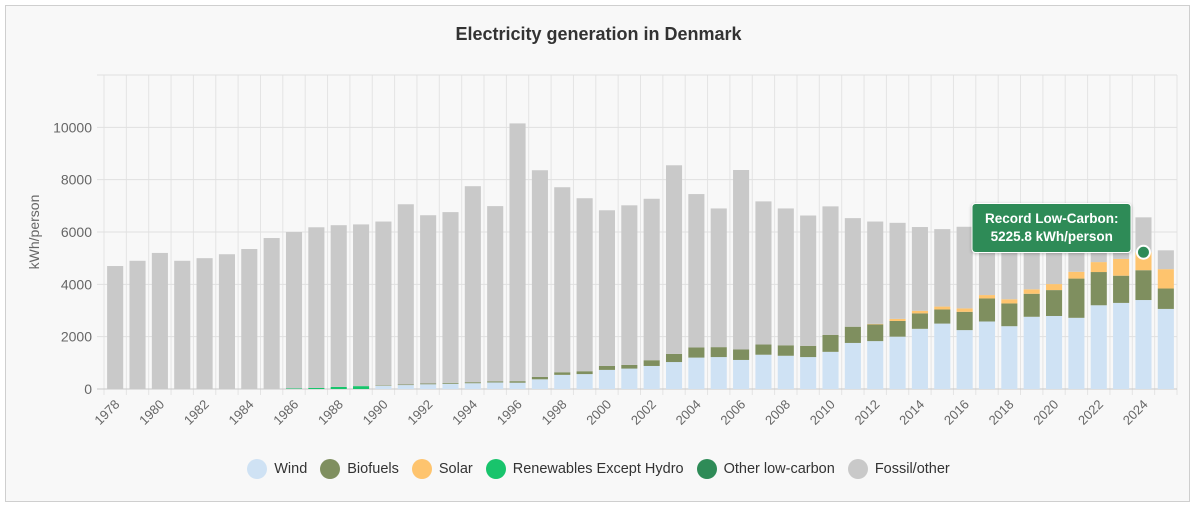 The height and width of the screenshot is (508, 1197). I want to click on bar-wind-2002, so click(651, 377).